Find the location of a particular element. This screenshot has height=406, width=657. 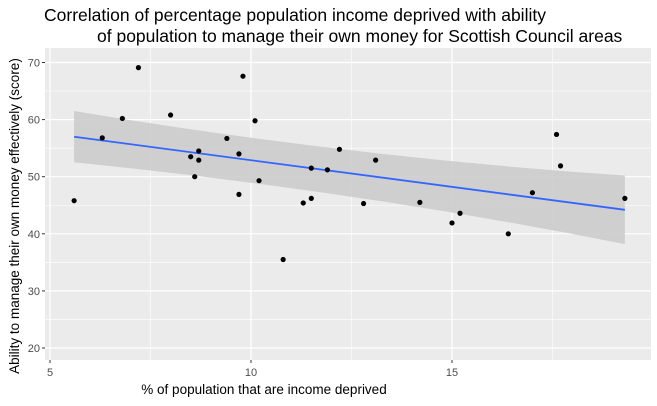

x-axis-label: % of population that are income deprived is located at coordinates (263, 389).